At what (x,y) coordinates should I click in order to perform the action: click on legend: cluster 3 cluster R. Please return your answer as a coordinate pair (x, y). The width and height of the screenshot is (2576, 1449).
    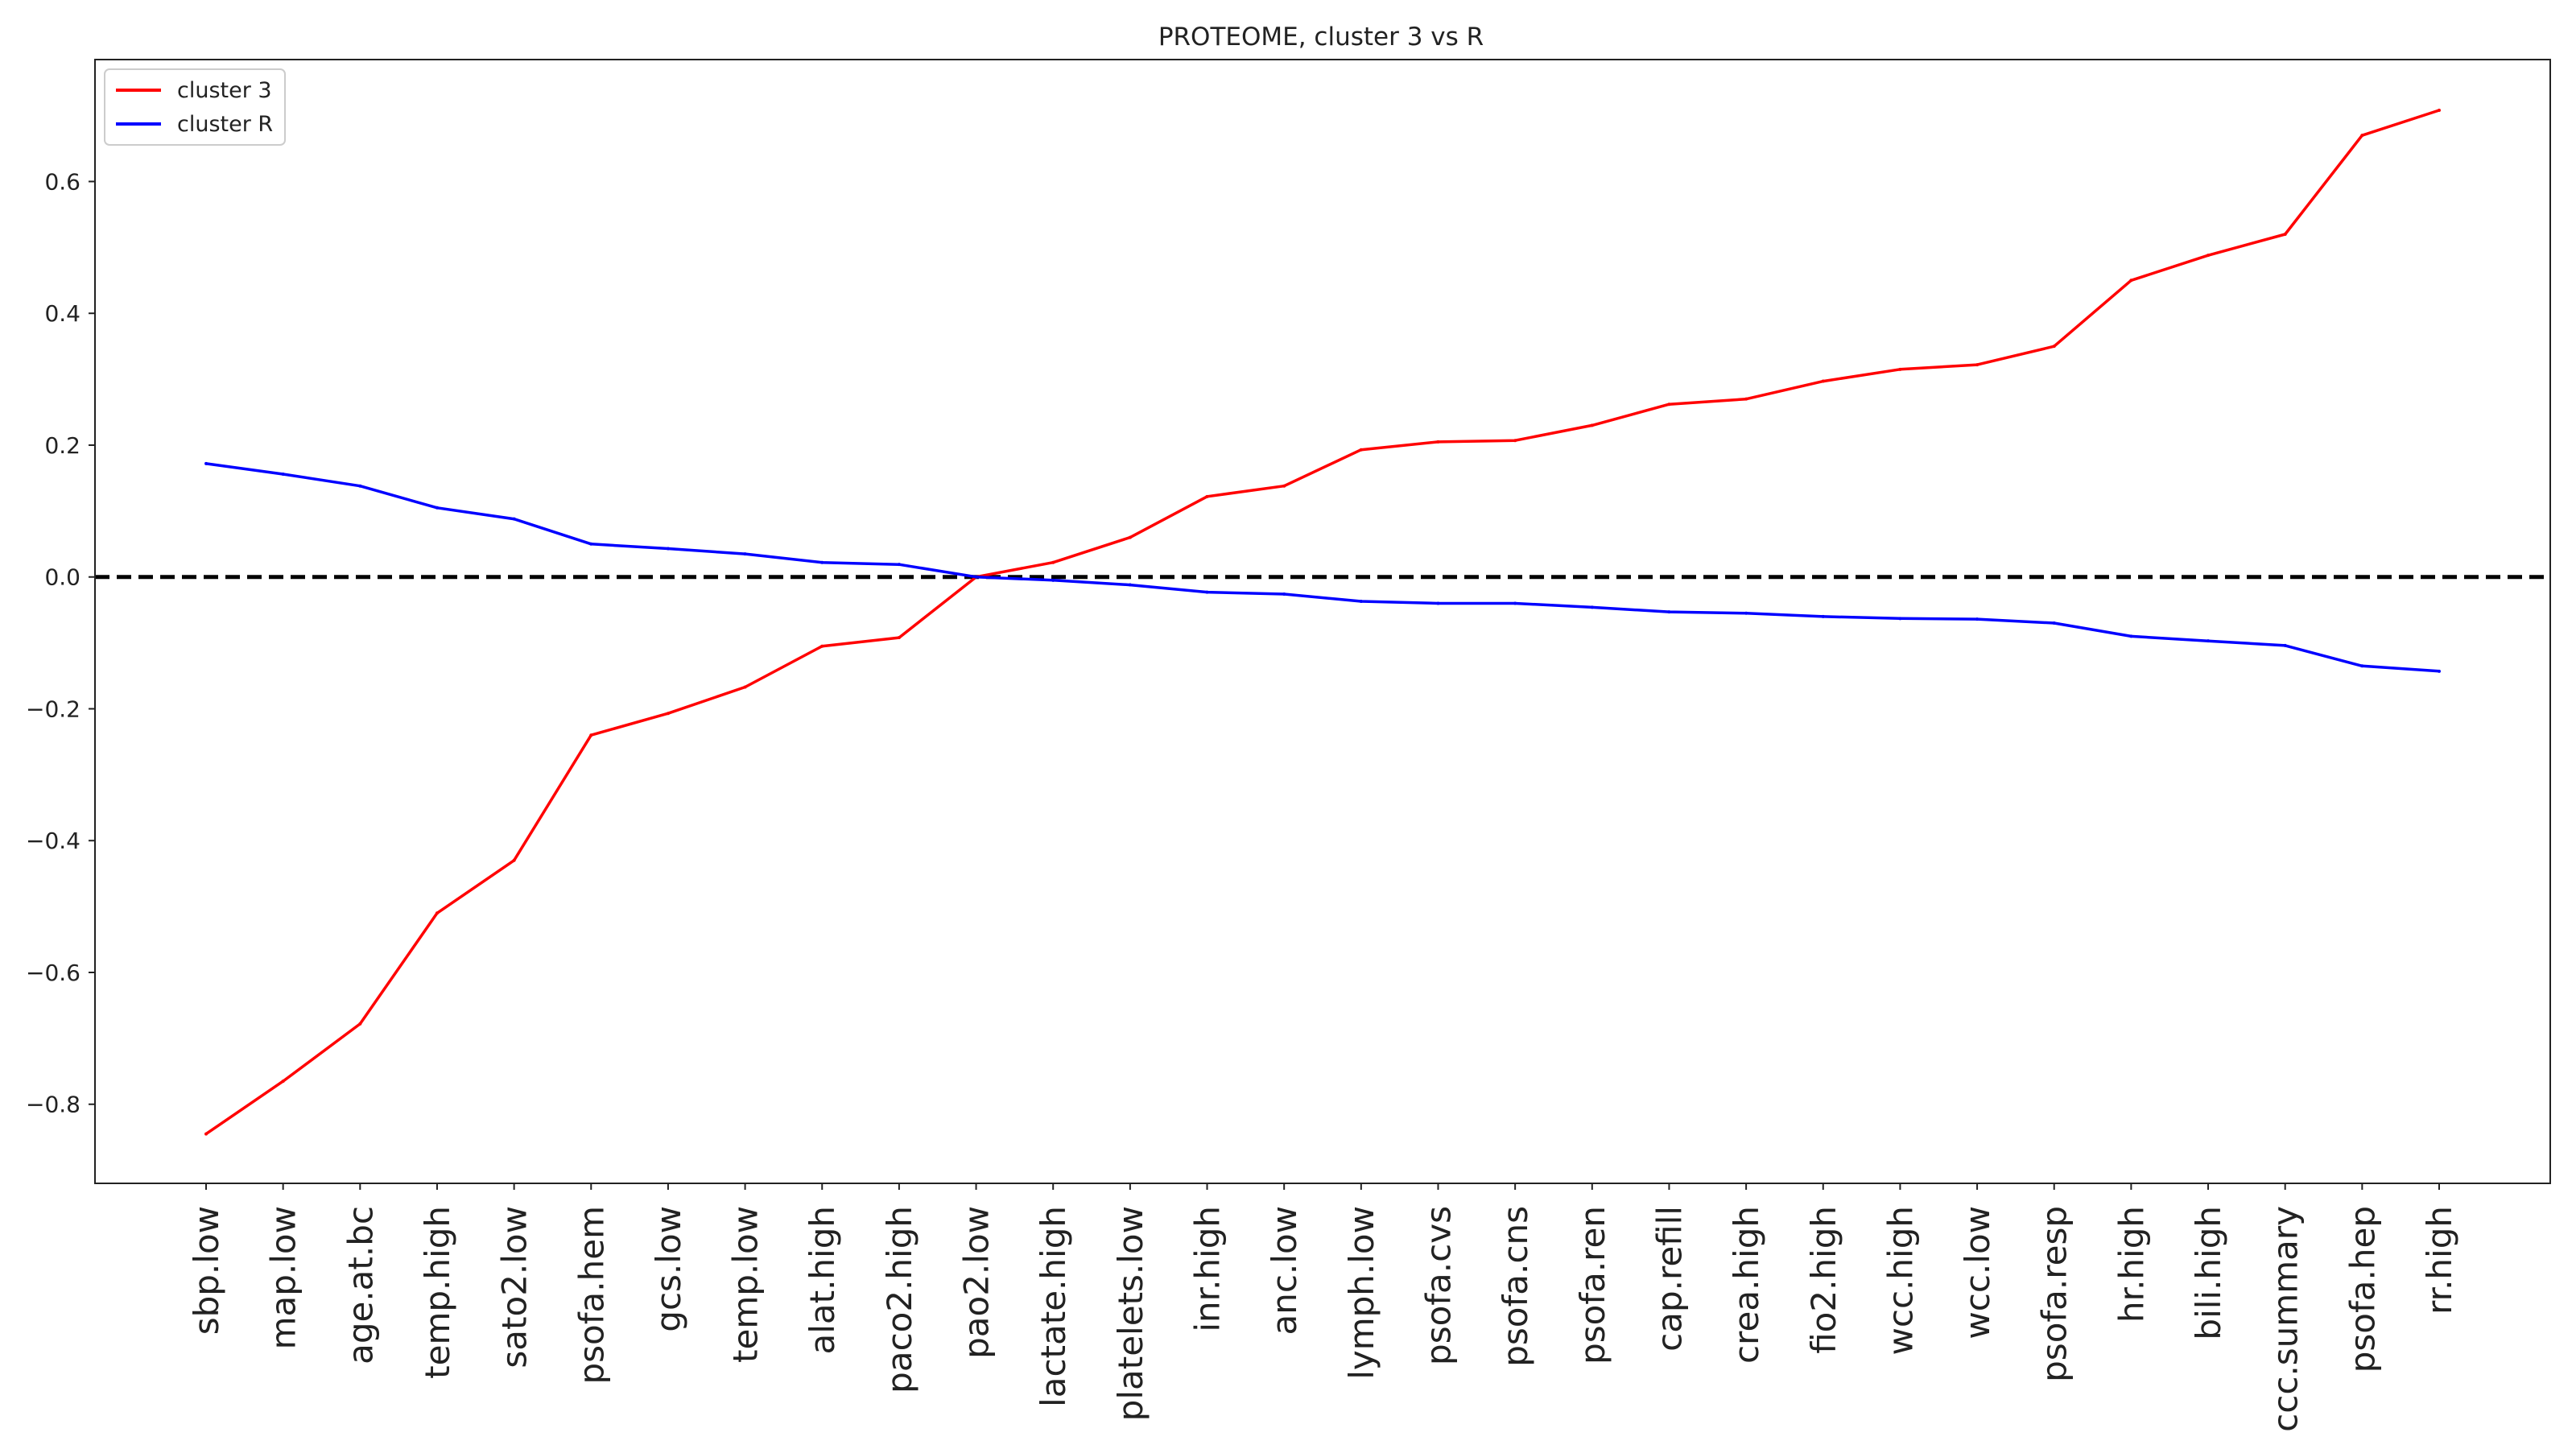
    Looking at the image, I should click on (195, 107).